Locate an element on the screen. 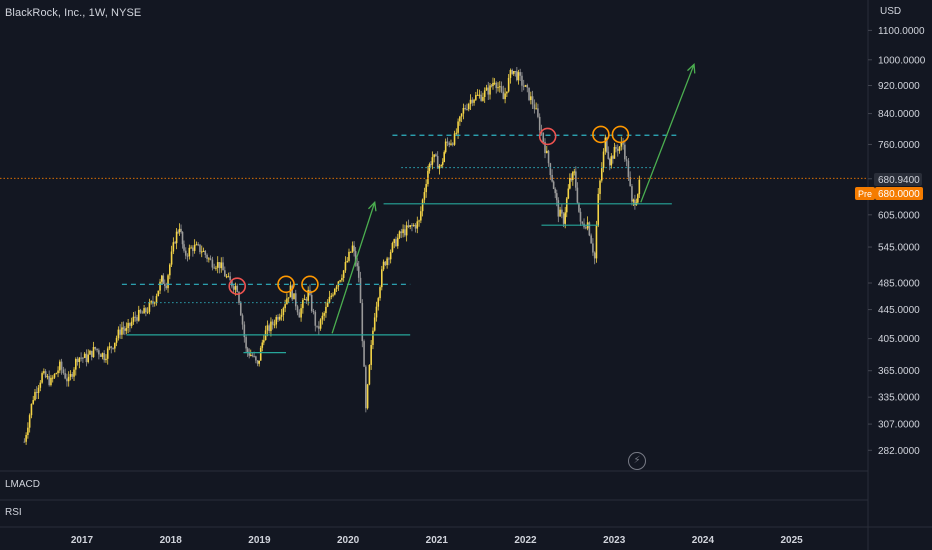  last-price-badge: 680.9400 is located at coordinates (898, 179).